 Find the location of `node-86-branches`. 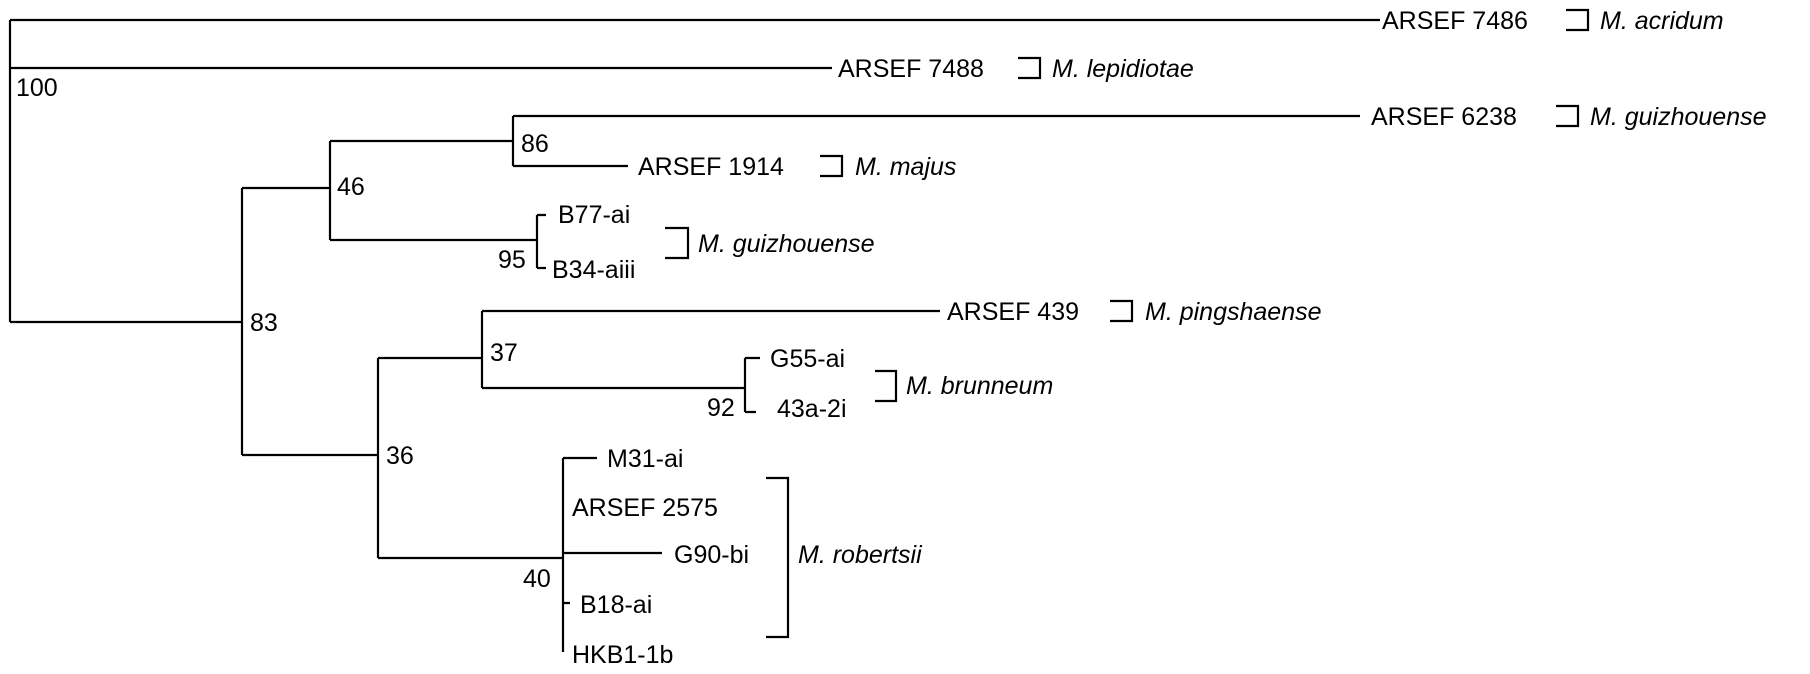

node-86-branches is located at coordinates (935, 141).